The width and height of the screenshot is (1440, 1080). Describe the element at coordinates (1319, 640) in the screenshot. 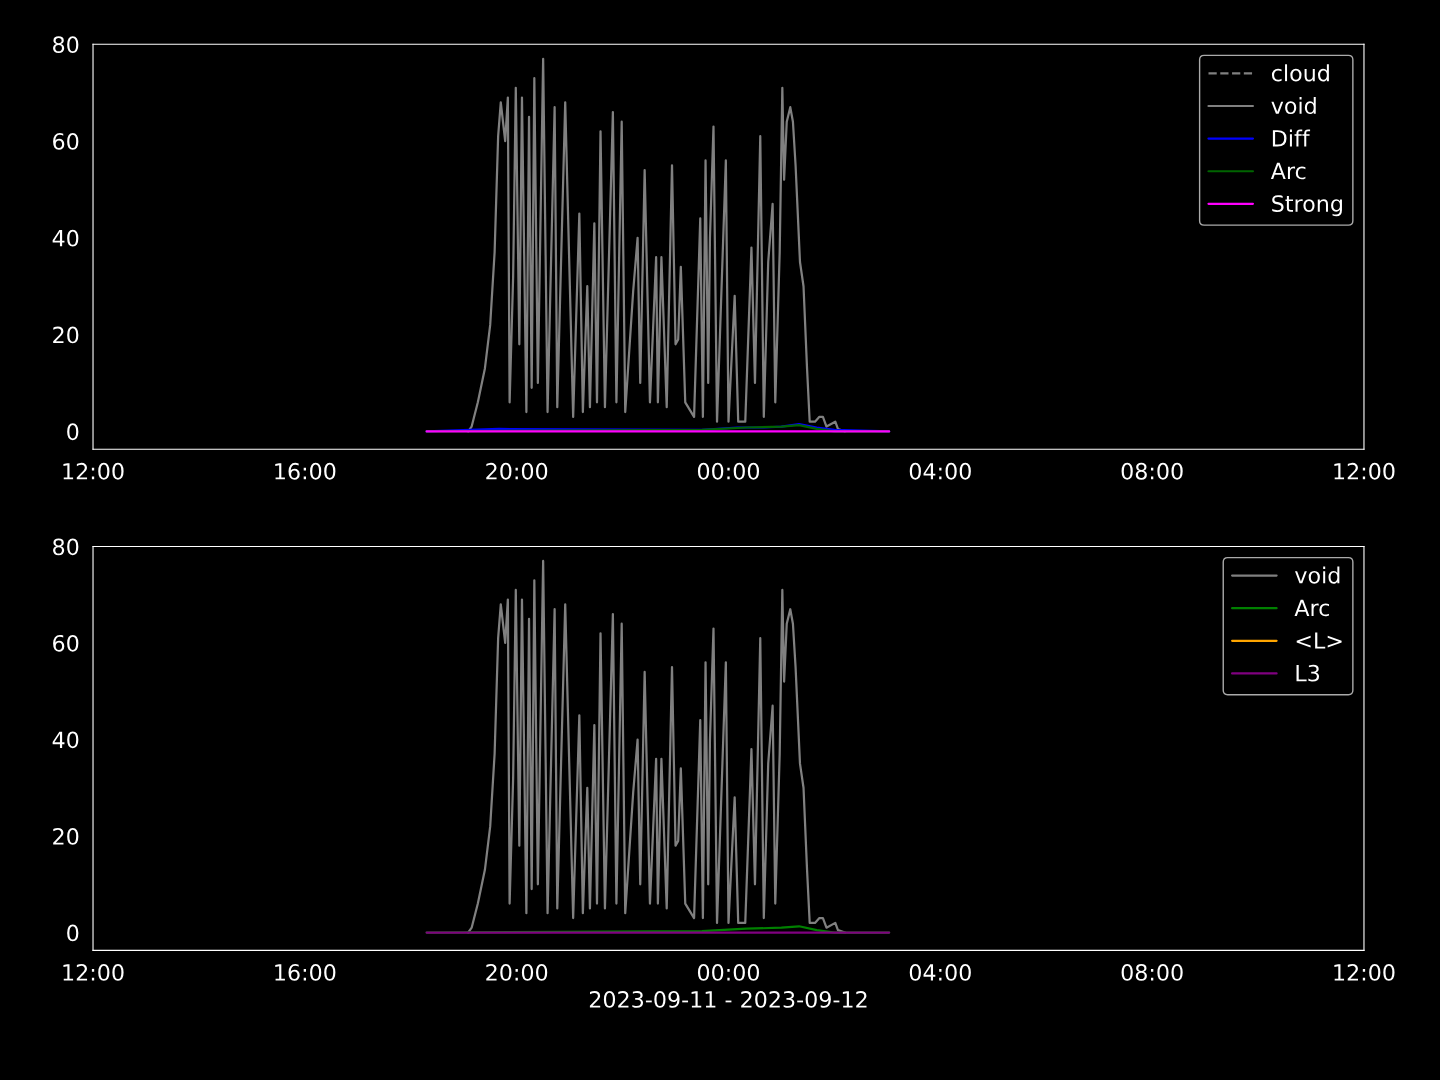

I see `legend-label: <L>` at that location.